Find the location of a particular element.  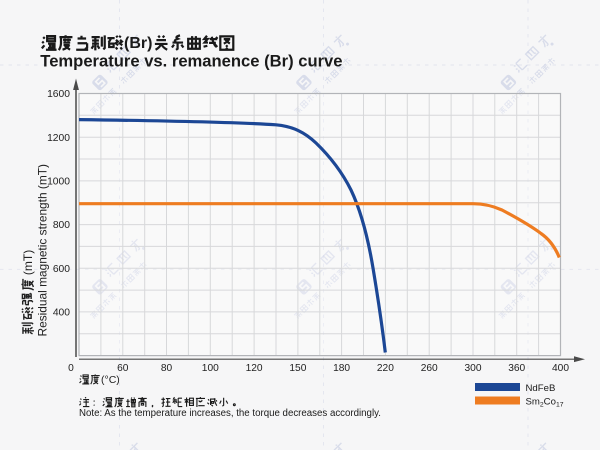

svg-text: 220 is located at coordinates (385, 368).